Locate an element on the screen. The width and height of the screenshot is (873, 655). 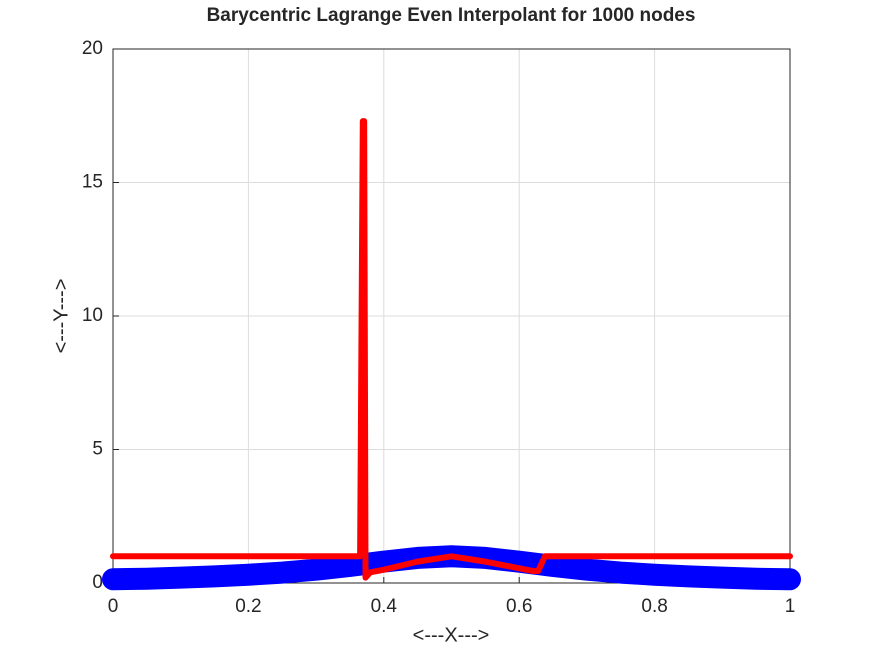
x-tick-label: 1 is located at coordinates (790, 606).